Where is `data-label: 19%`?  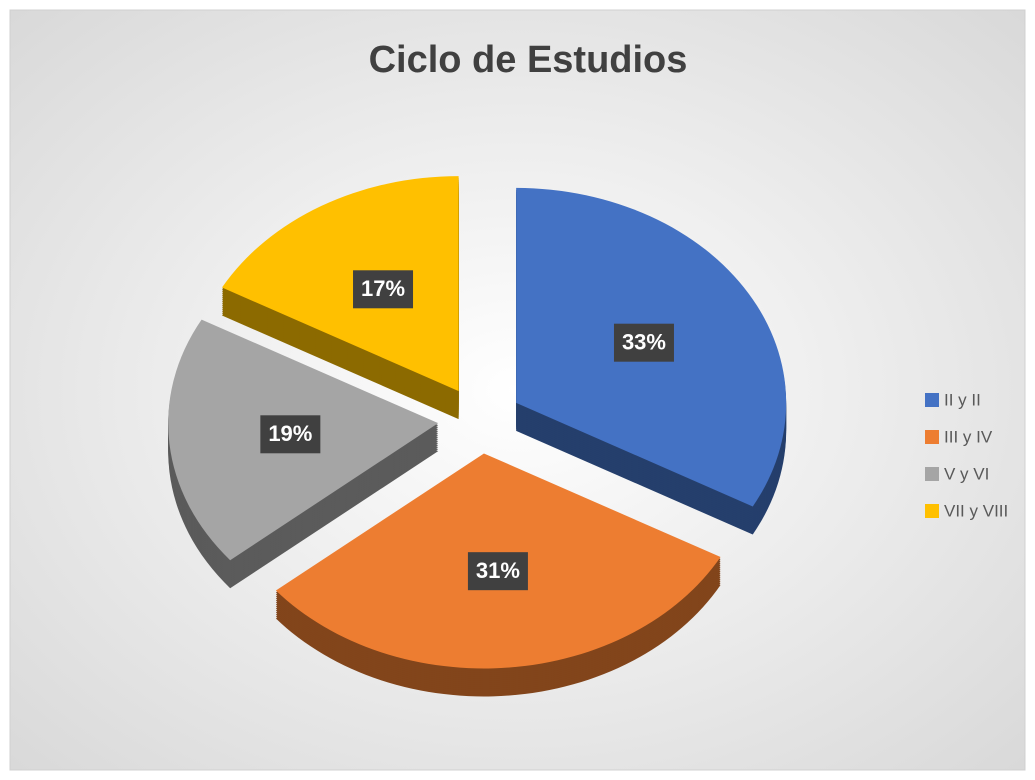 data-label: 19% is located at coordinates (290, 433).